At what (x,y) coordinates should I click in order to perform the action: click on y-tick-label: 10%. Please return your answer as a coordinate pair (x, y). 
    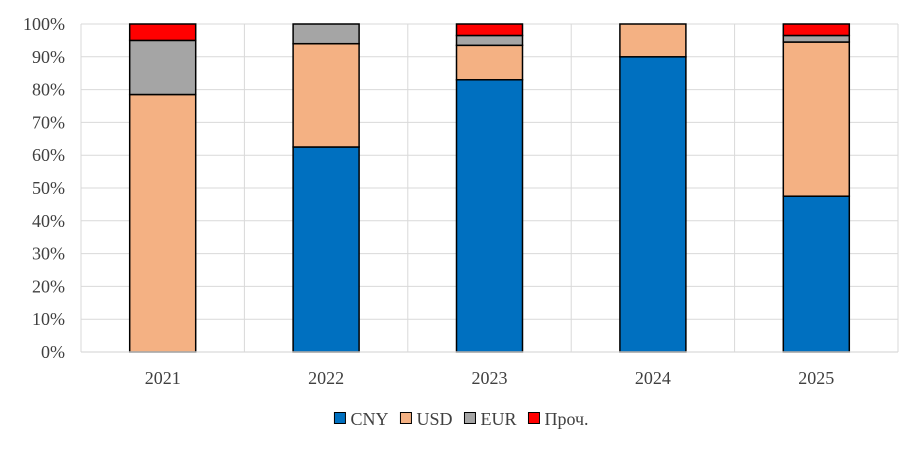
    Looking at the image, I should click on (48, 319).